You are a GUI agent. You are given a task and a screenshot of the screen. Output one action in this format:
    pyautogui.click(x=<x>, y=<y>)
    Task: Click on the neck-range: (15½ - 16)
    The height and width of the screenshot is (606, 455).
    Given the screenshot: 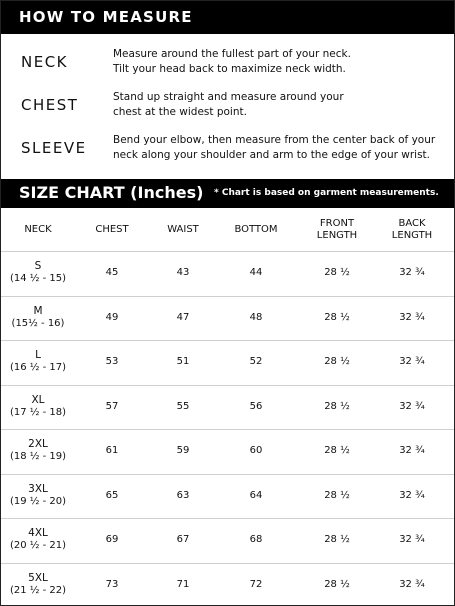 What is the action you would take?
    pyautogui.click(x=38, y=323)
    